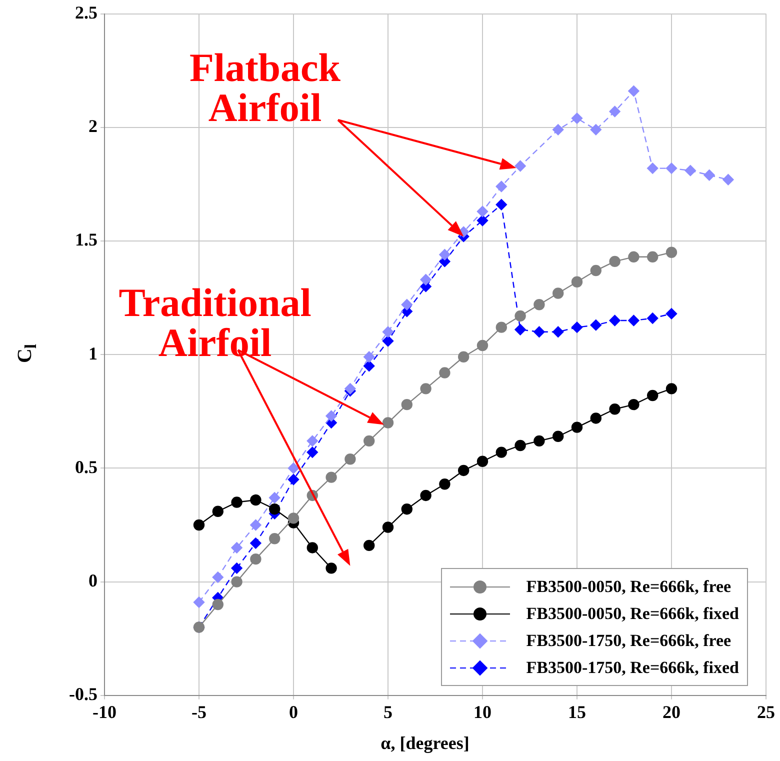  What do you see at coordinates (265, 87) in the screenshot?
I see `annotation: Flatback Airfoil` at bounding box center [265, 87].